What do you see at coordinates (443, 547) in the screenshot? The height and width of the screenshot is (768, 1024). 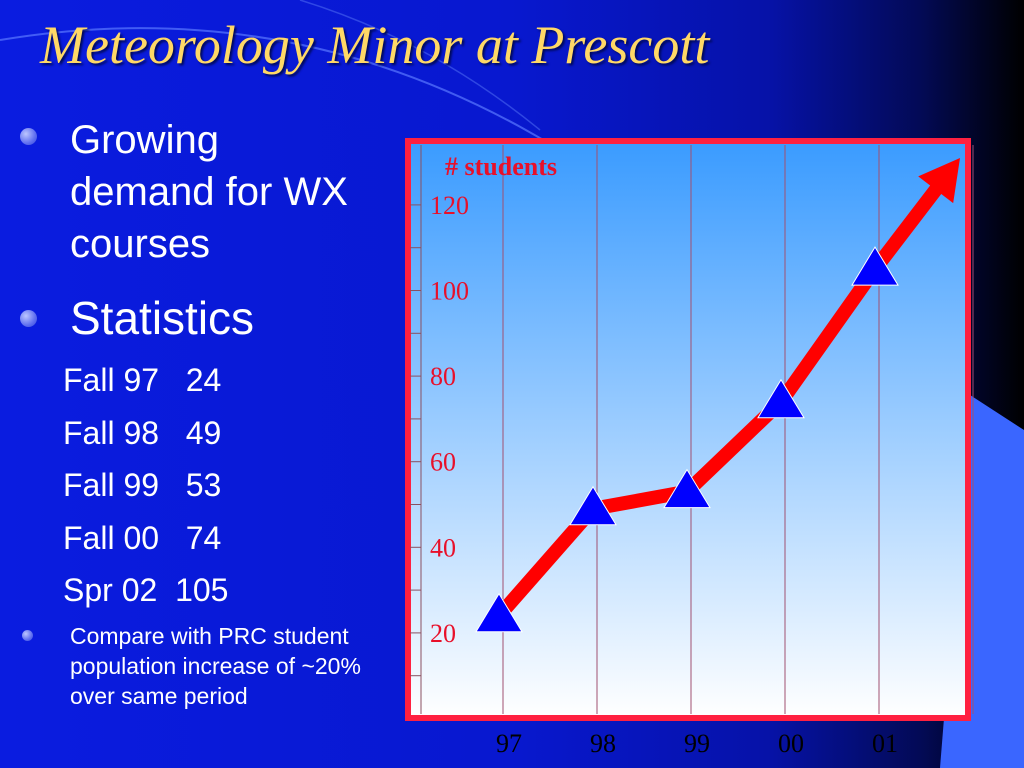 I see `y-tick-label: 40` at bounding box center [443, 547].